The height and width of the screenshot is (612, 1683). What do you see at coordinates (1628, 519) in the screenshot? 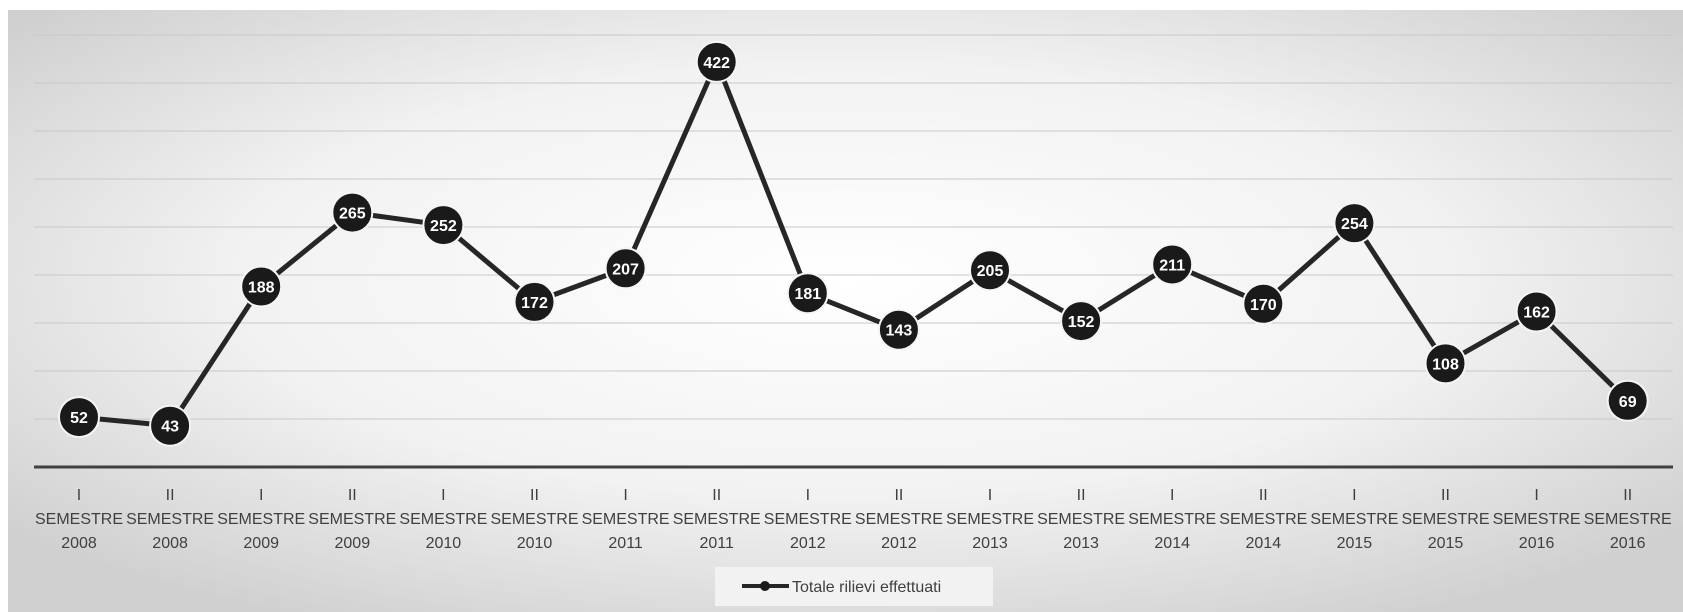
I see `x-tick-label: II SEMESTRE 2016` at bounding box center [1628, 519].